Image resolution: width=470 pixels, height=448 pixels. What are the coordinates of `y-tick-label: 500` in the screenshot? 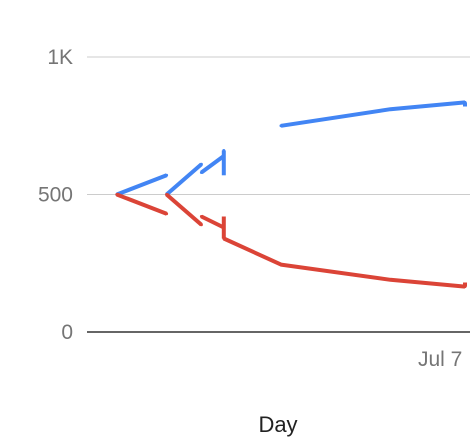 It's located at (55, 195).